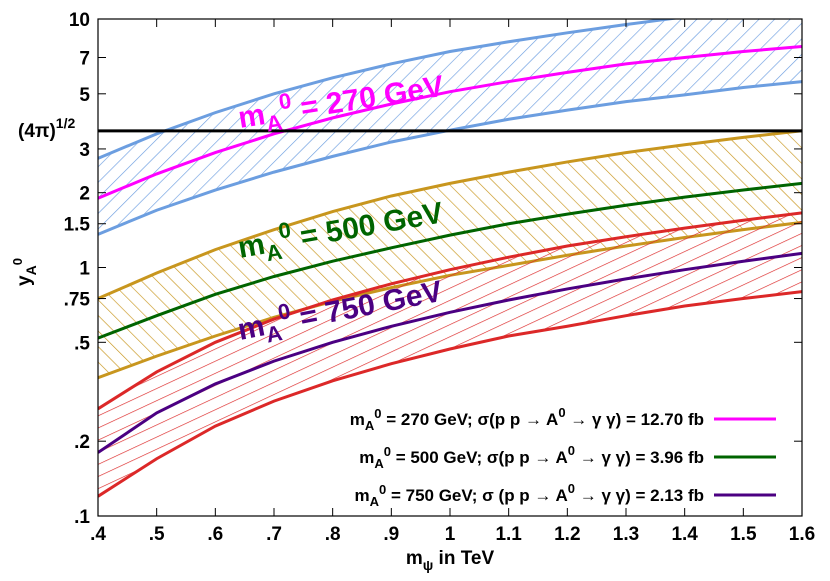 The image size is (830, 581). Describe the element at coordinates (77, 225) in the screenshot. I see `y-tick-label-5: 1.5` at that location.